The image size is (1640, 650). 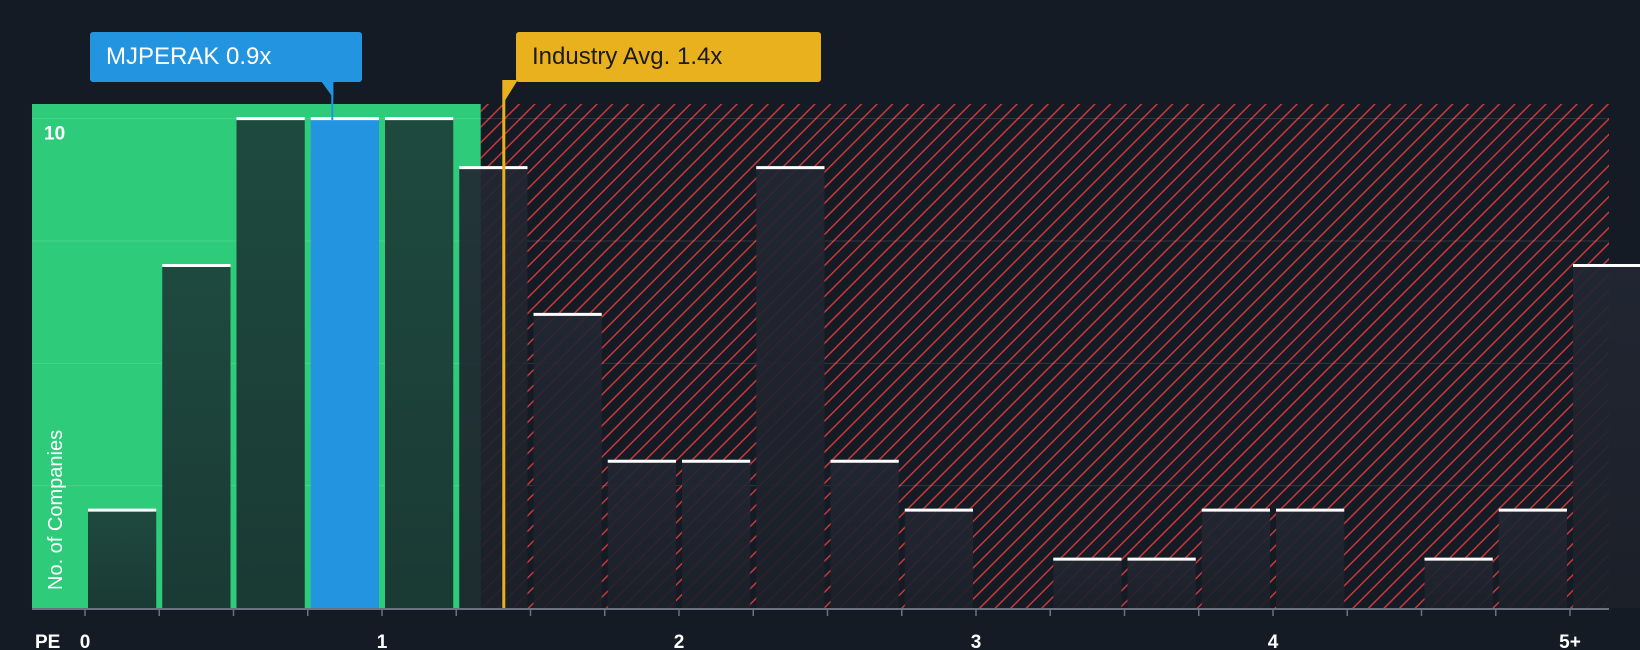 I want to click on company-pe-pointer-tip, so click(x=327, y=89).